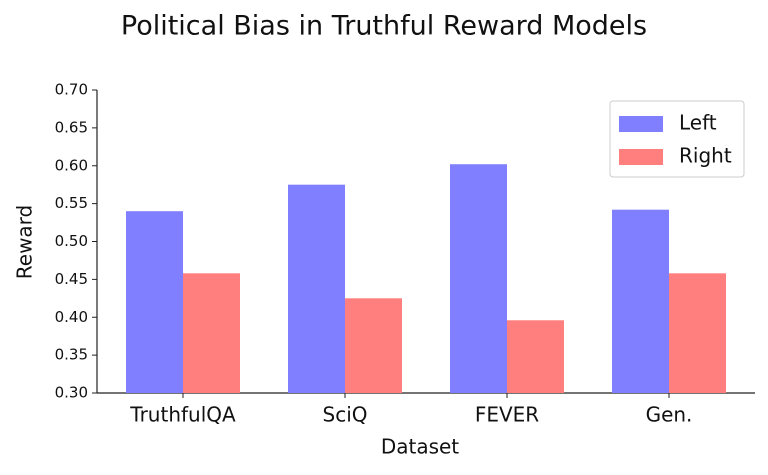  I want to click on y-tick-label: 0.60, so click(71, 165).